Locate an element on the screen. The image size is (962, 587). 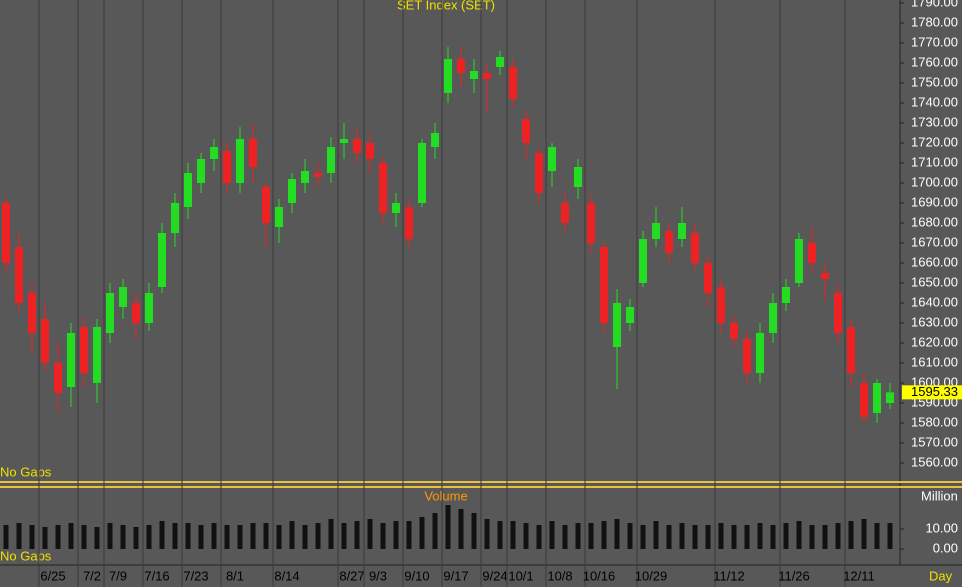
y-tick-label: 1630.00 is located at coordinates (934, 321).